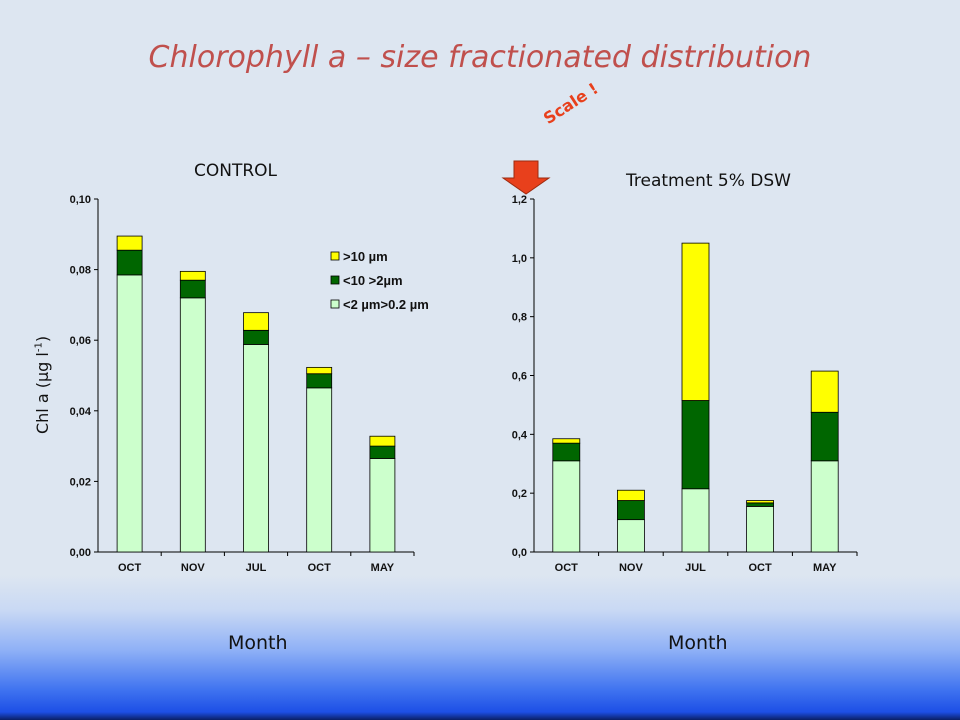 Image resolution: width=960 pixels, height=720 pixels. What do you see at coordinates (520, 435) in the screenshot?
I see `treatment-y-tick-label: 0,4` at bounding box center [520, 435].